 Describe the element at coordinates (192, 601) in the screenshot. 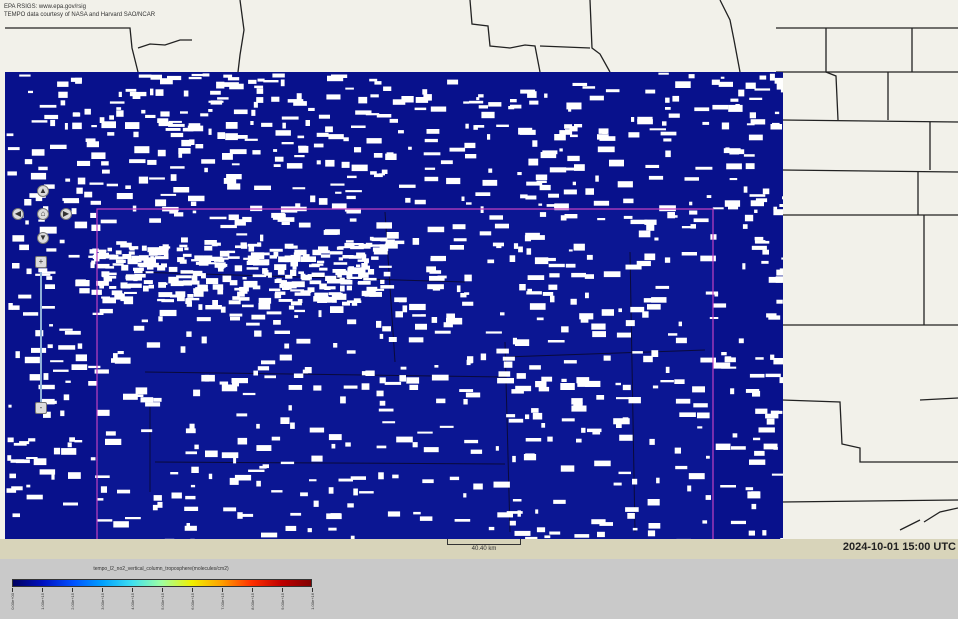

I see `legend-tick-label: 6.00e+15` at that location.